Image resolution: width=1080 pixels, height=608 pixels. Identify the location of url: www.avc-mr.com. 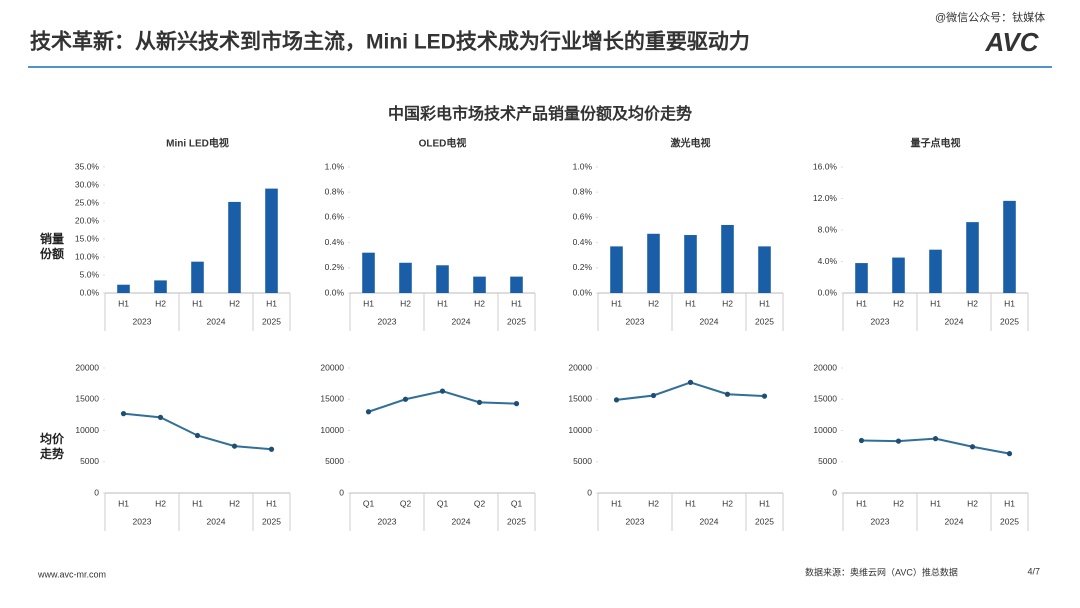
(71, 574).